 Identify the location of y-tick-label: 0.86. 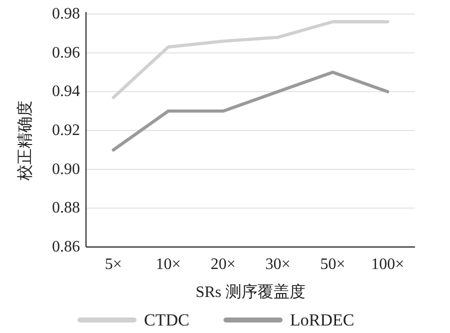
(66, 247).